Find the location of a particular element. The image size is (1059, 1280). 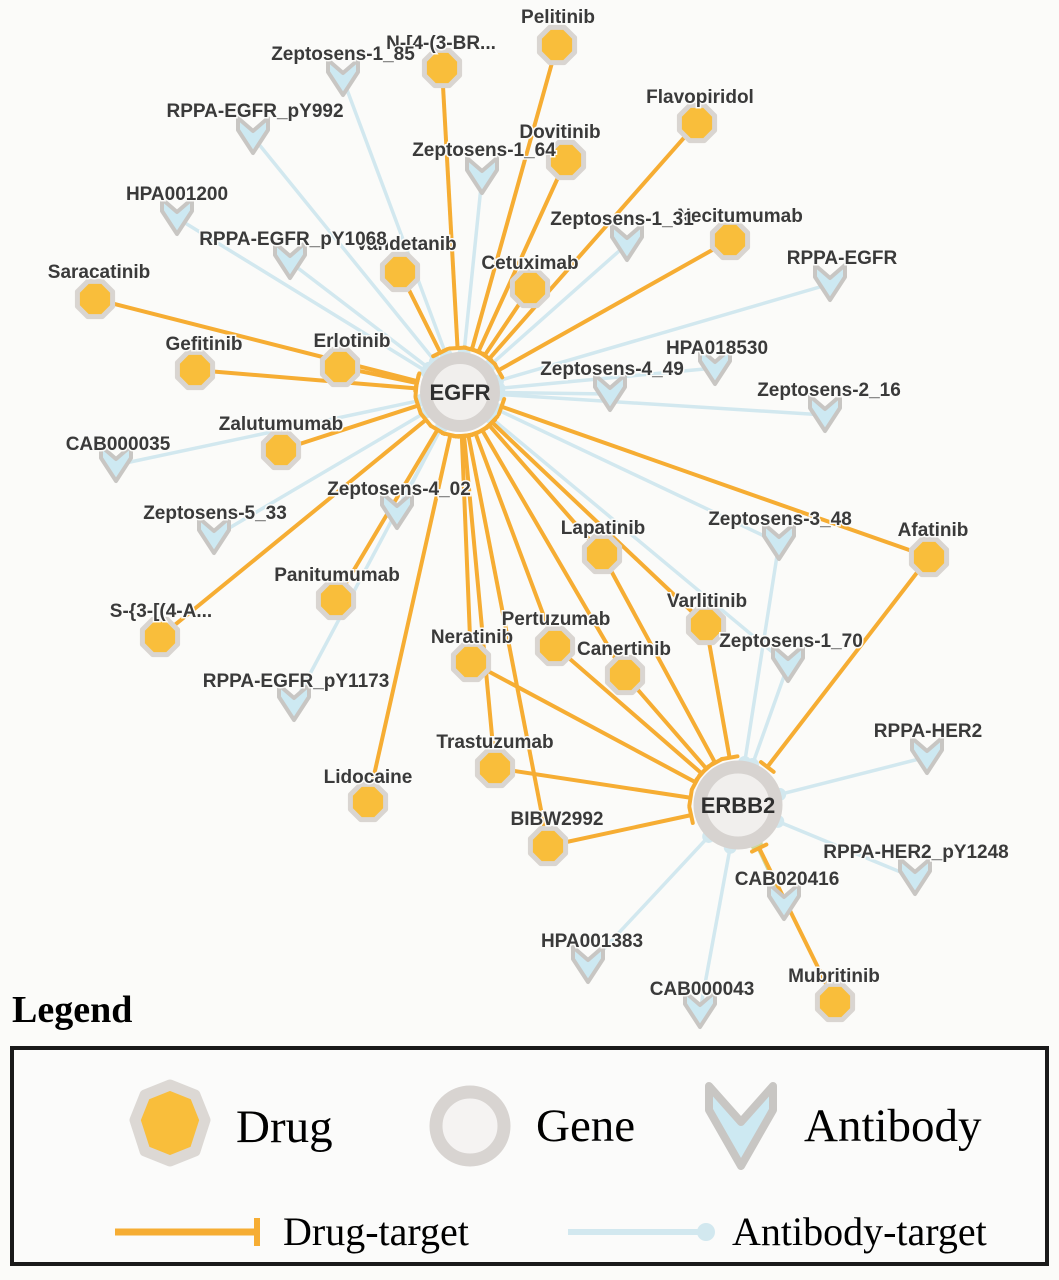

node-label: CAB000035 is located at coordinates (118, 444).